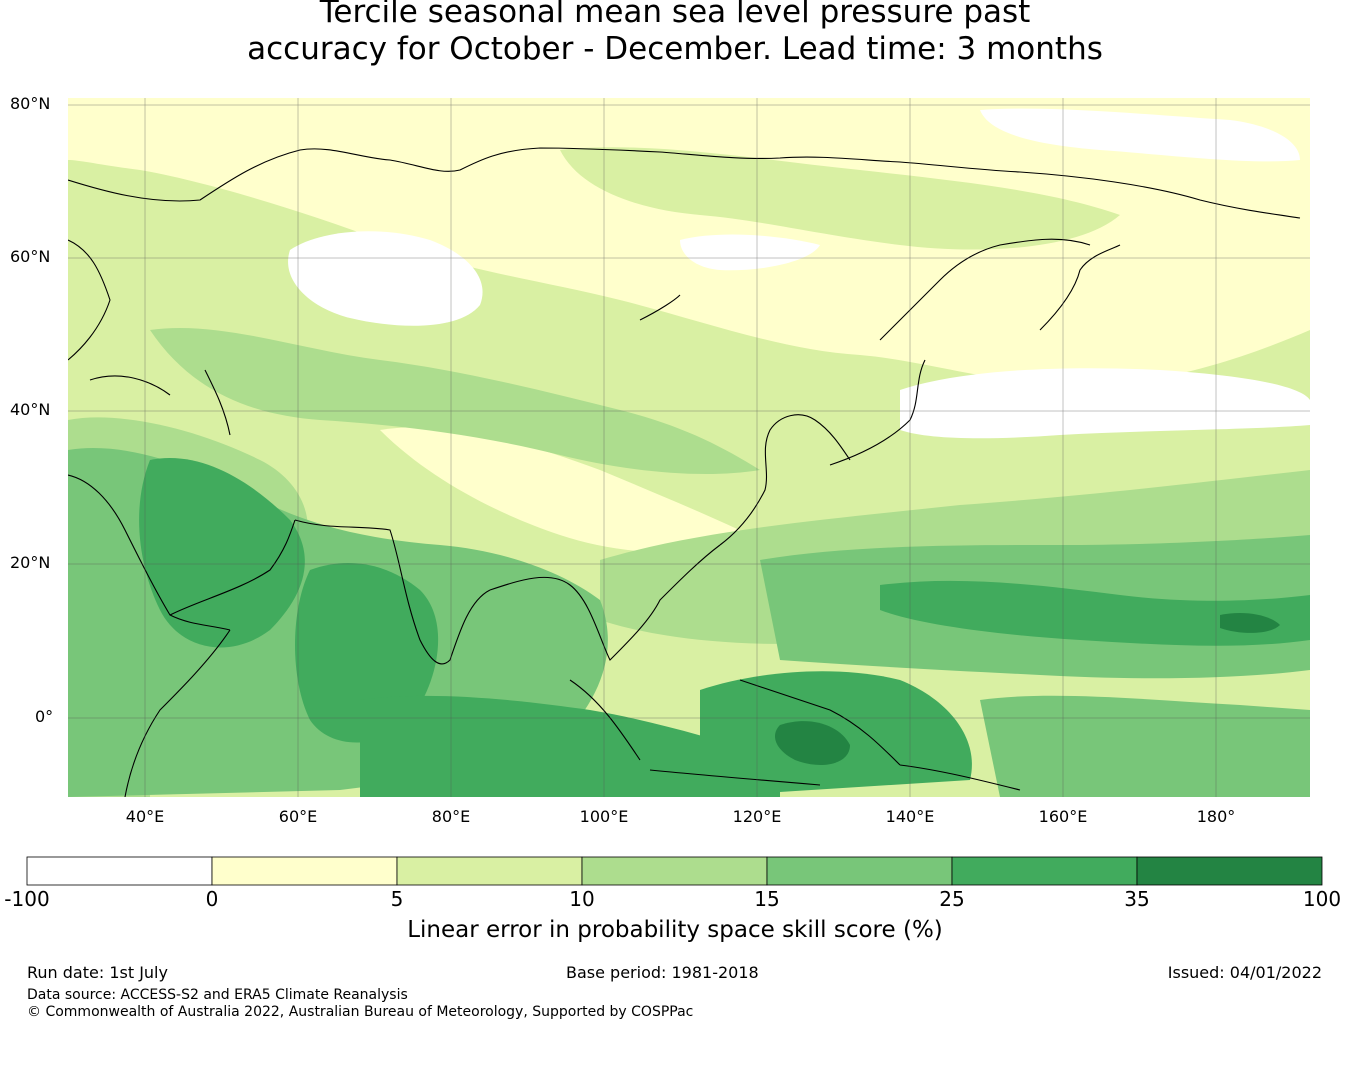 The height and width of the screenshot is (1065, 1350). Describe the element at coordinates (455, 401) in the screenshot. I see `field-mid-asia` at that location.